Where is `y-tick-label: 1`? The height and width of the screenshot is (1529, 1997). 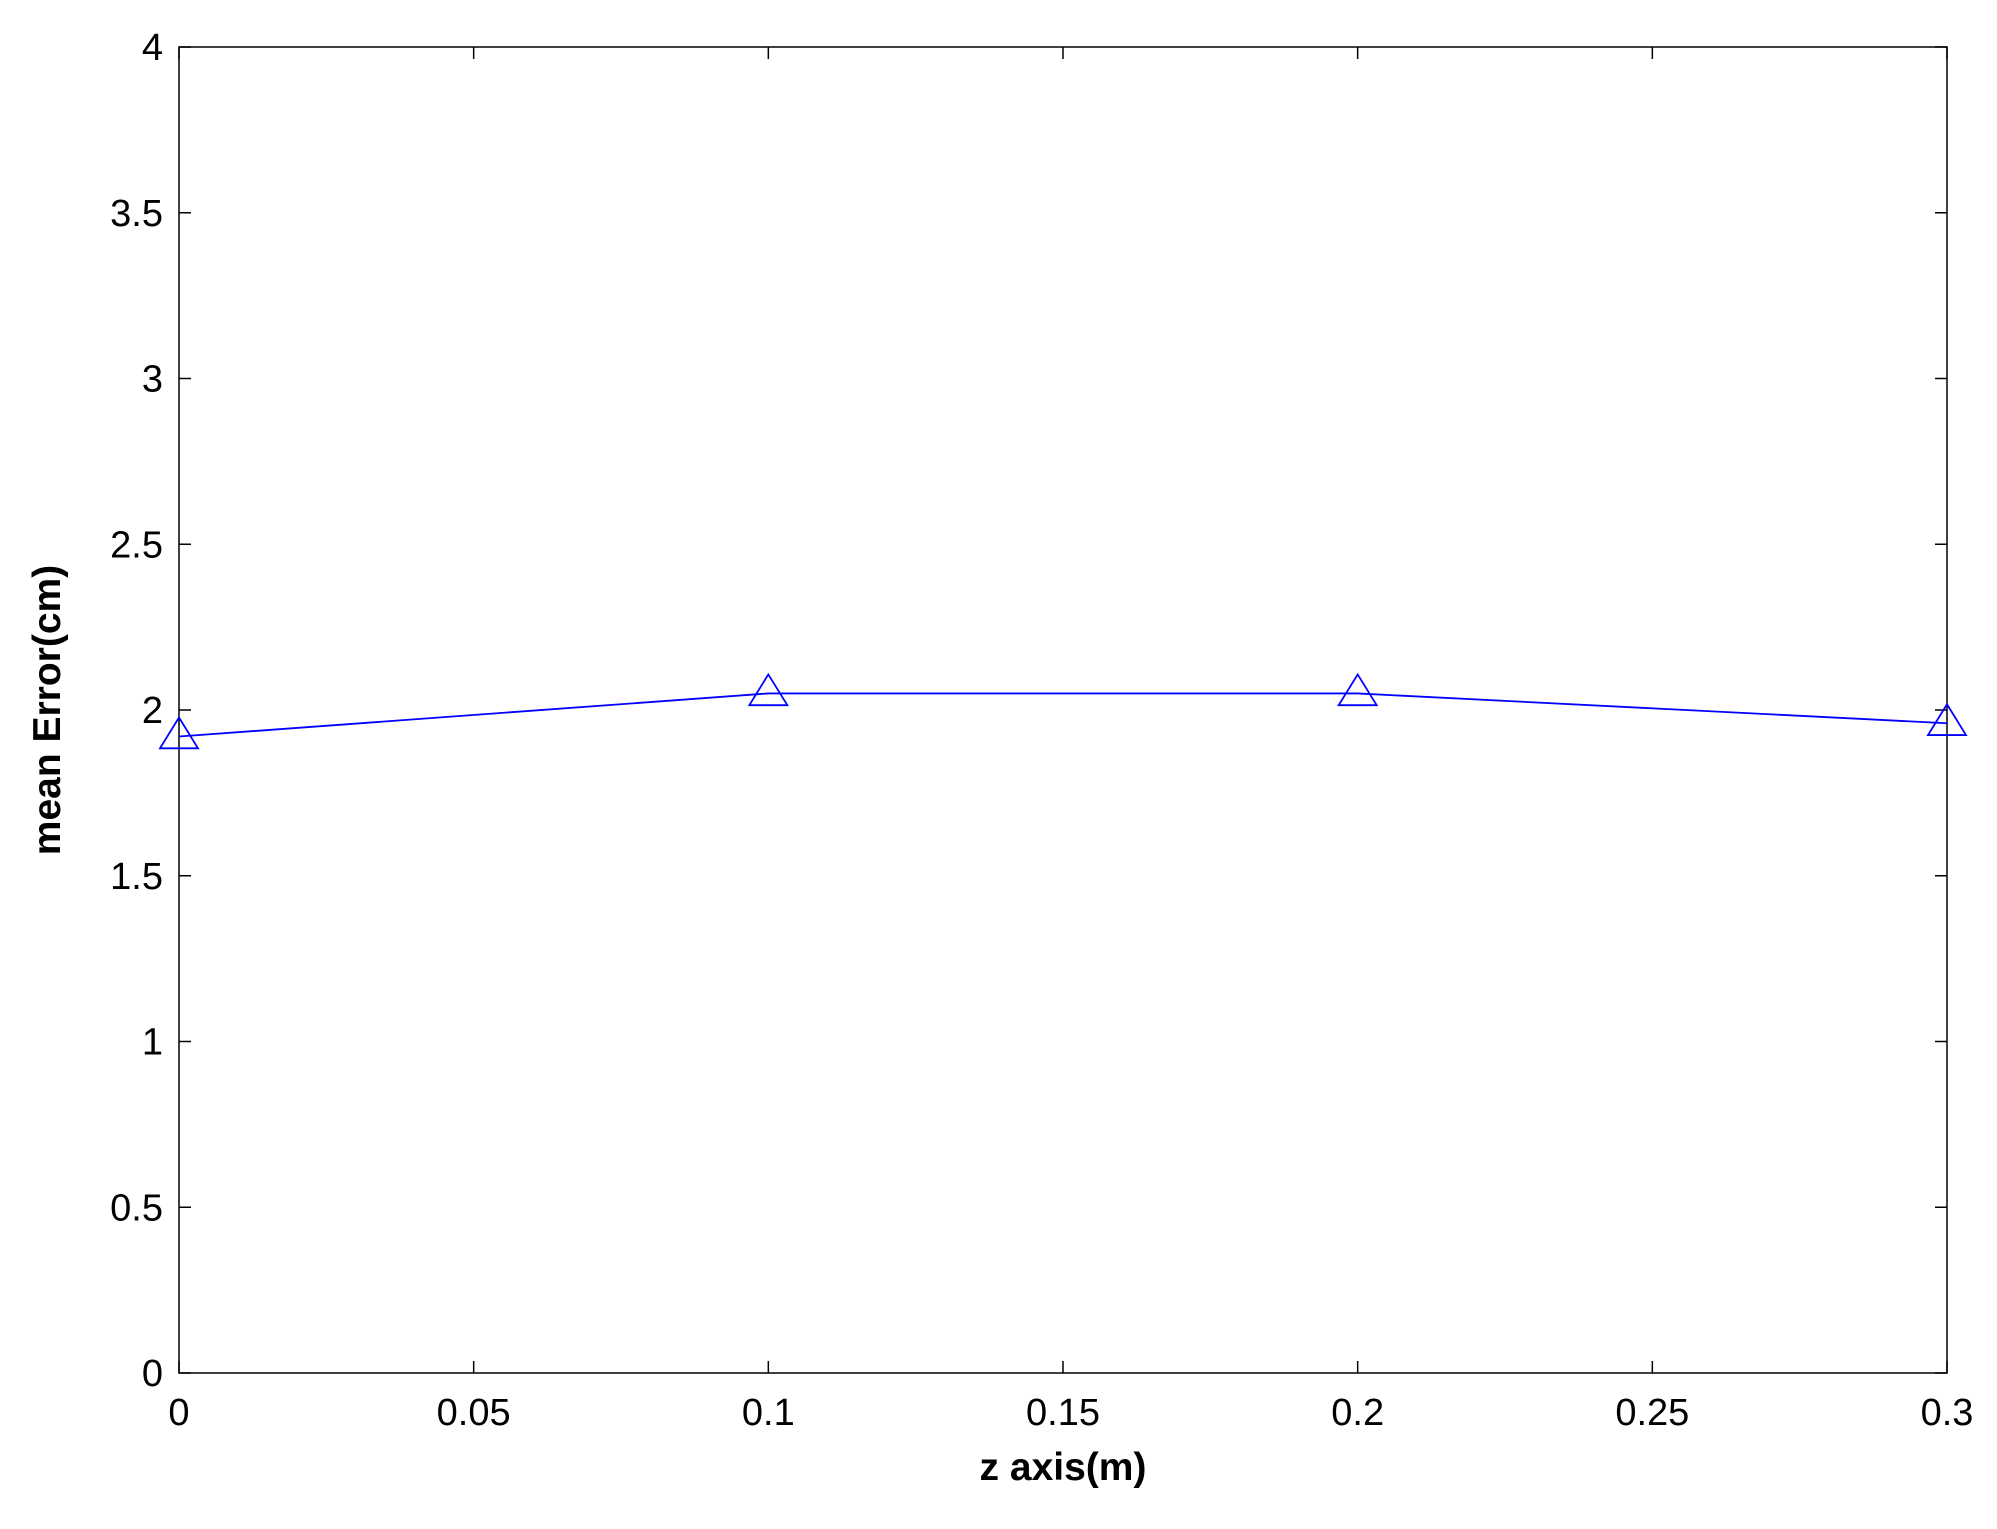 y-tick-label: 1 is located at coordinates (152, 1043).